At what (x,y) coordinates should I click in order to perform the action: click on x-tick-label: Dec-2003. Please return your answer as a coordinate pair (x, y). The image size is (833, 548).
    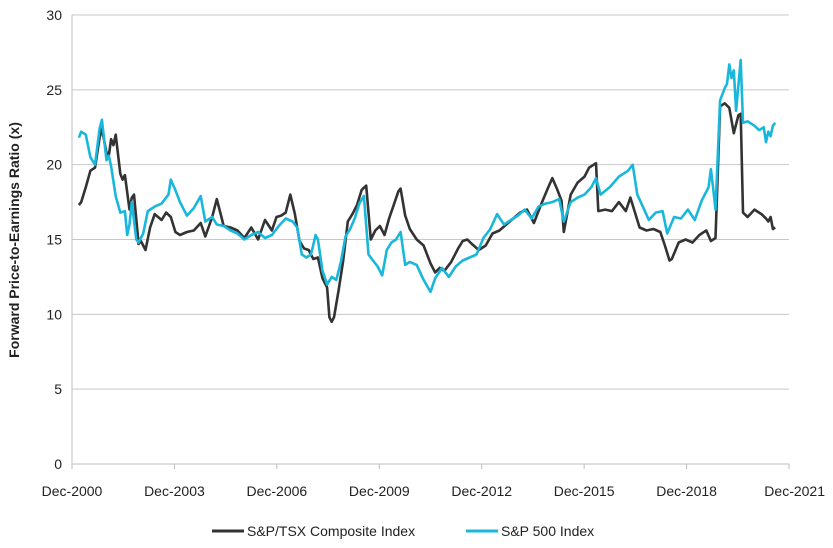
    Looking at the image, I should click on (174, 491).